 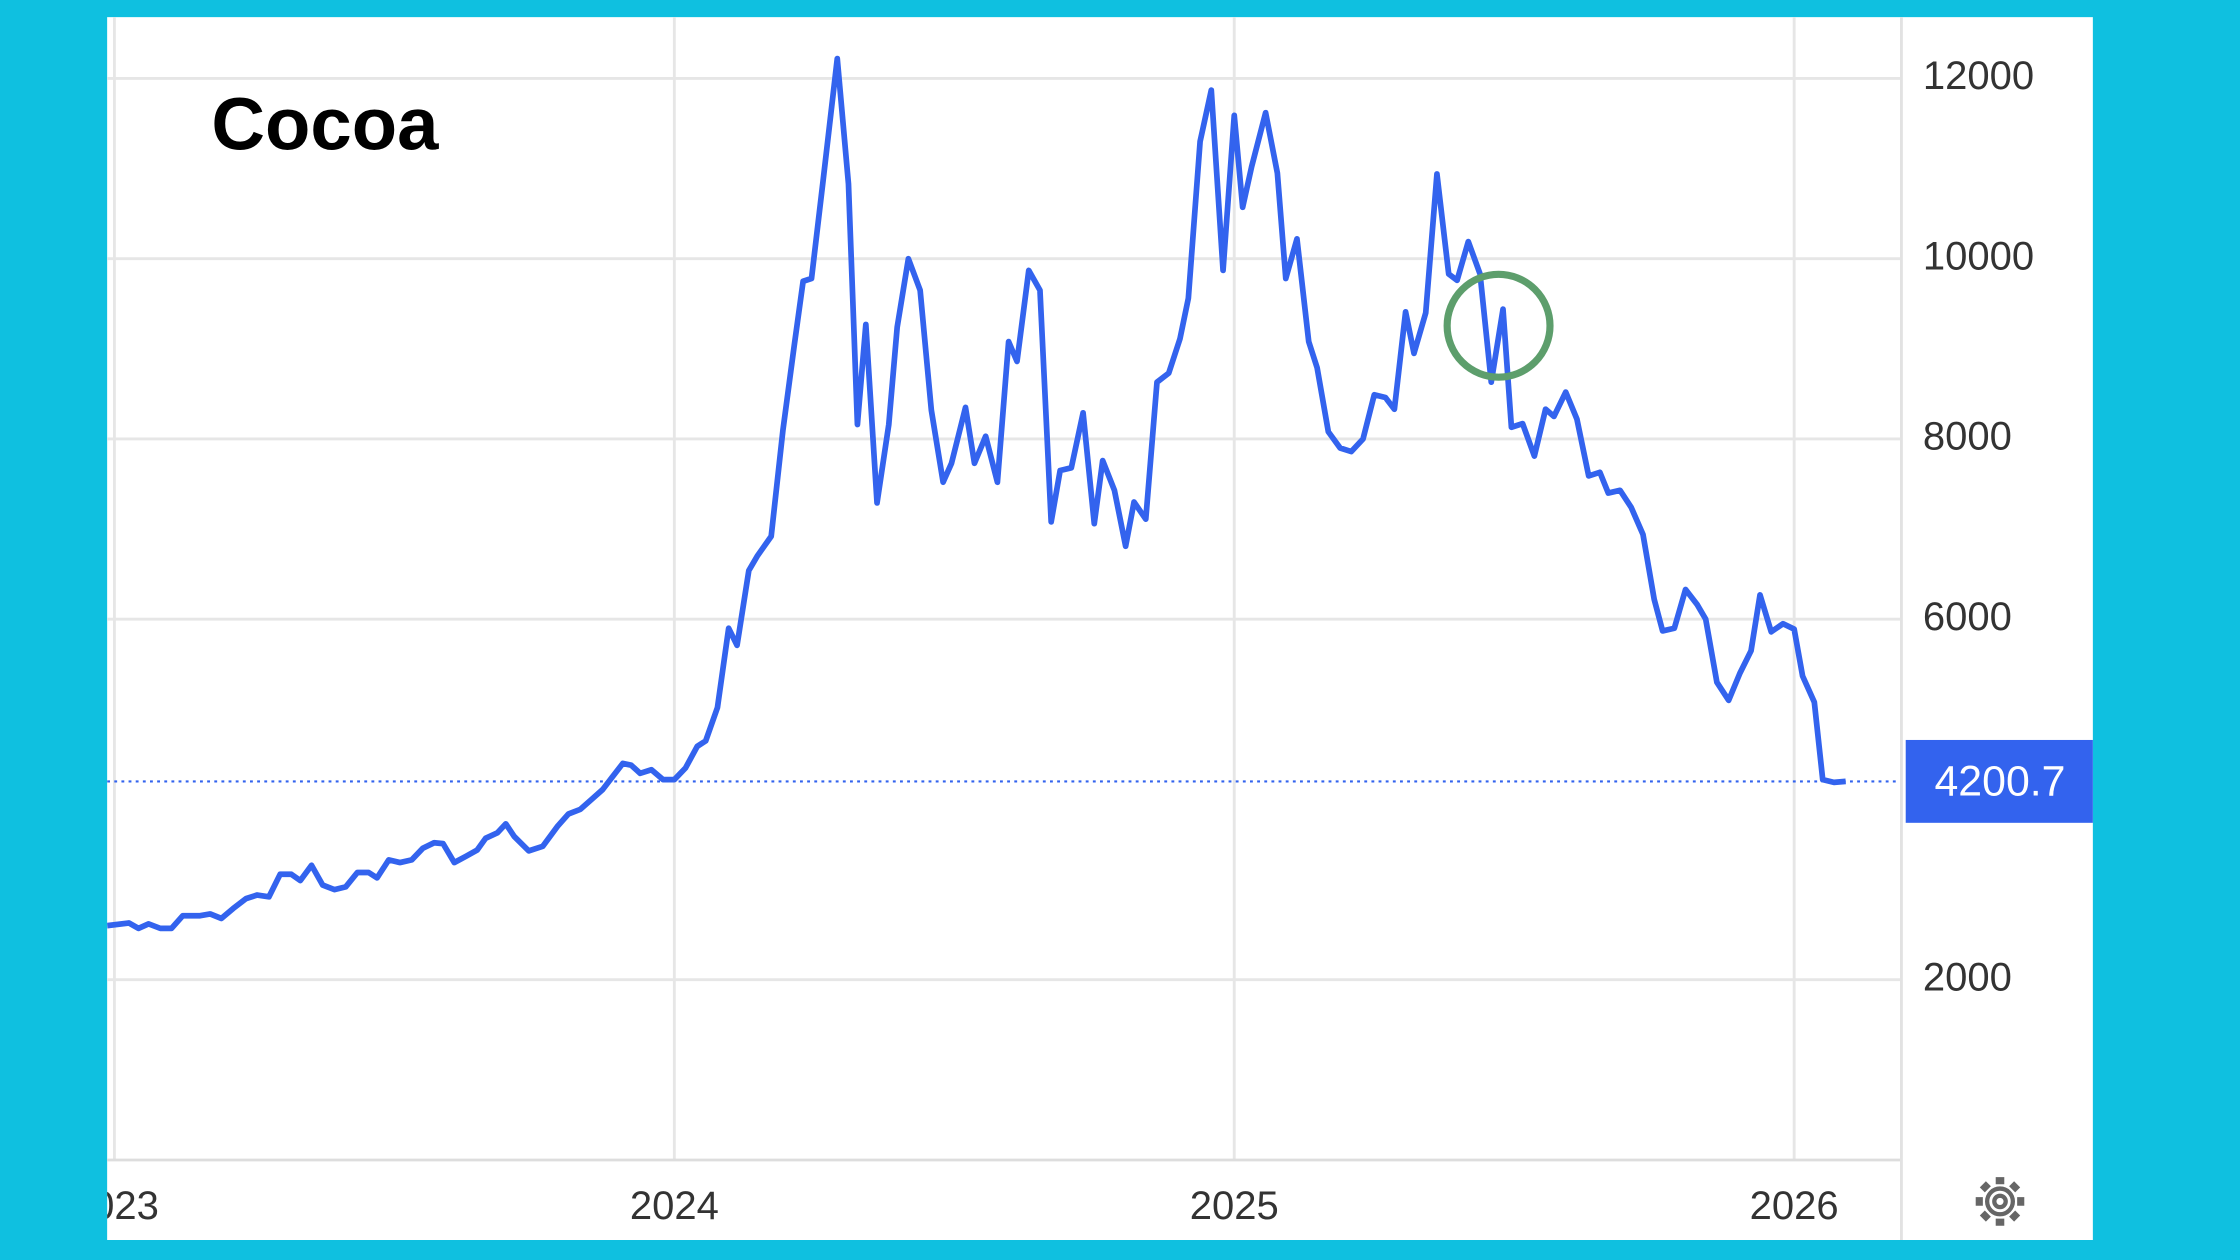 I want to click on y-tick-label: 8000, so click(x=1967, y=437).